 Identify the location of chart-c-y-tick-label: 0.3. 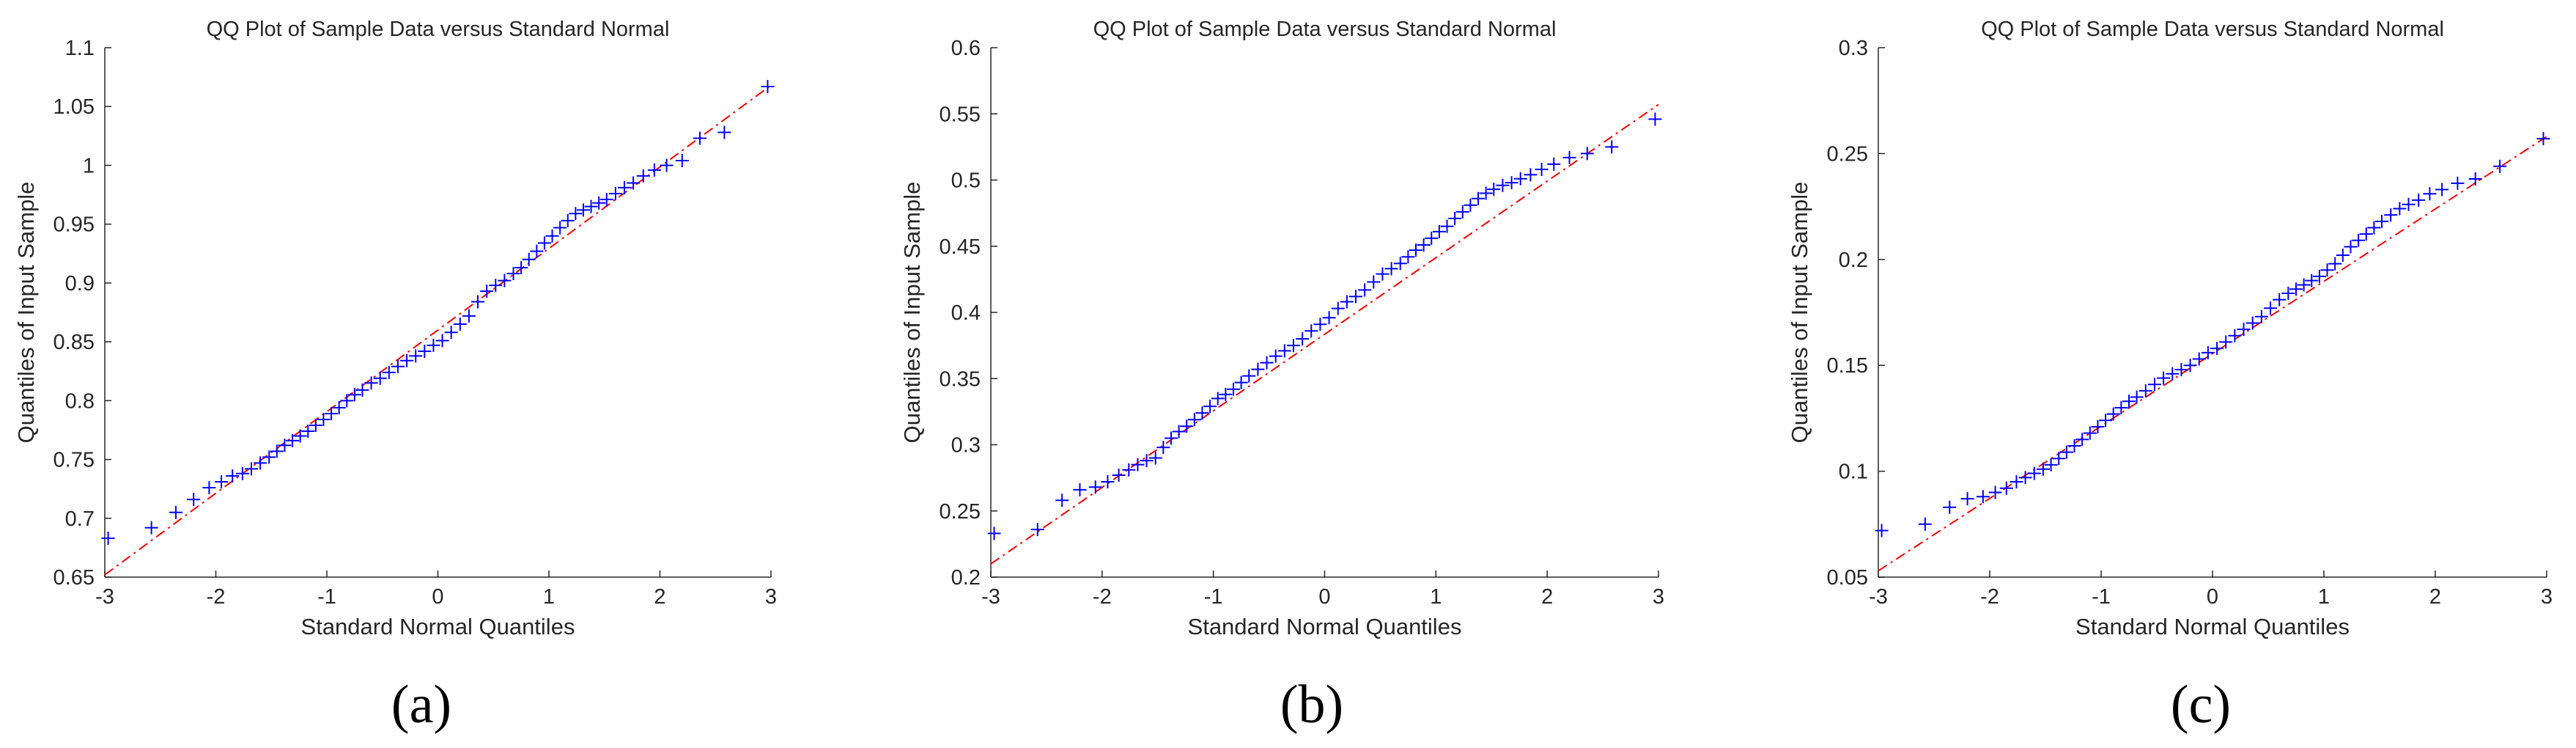
(1853, 48).